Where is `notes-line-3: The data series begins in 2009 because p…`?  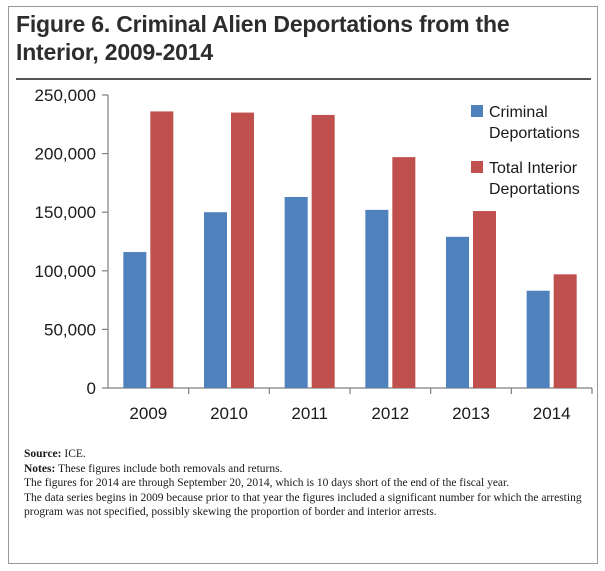 notes-line-3: The data series begins in 2009 because p… is located at coordinates (303, 505).